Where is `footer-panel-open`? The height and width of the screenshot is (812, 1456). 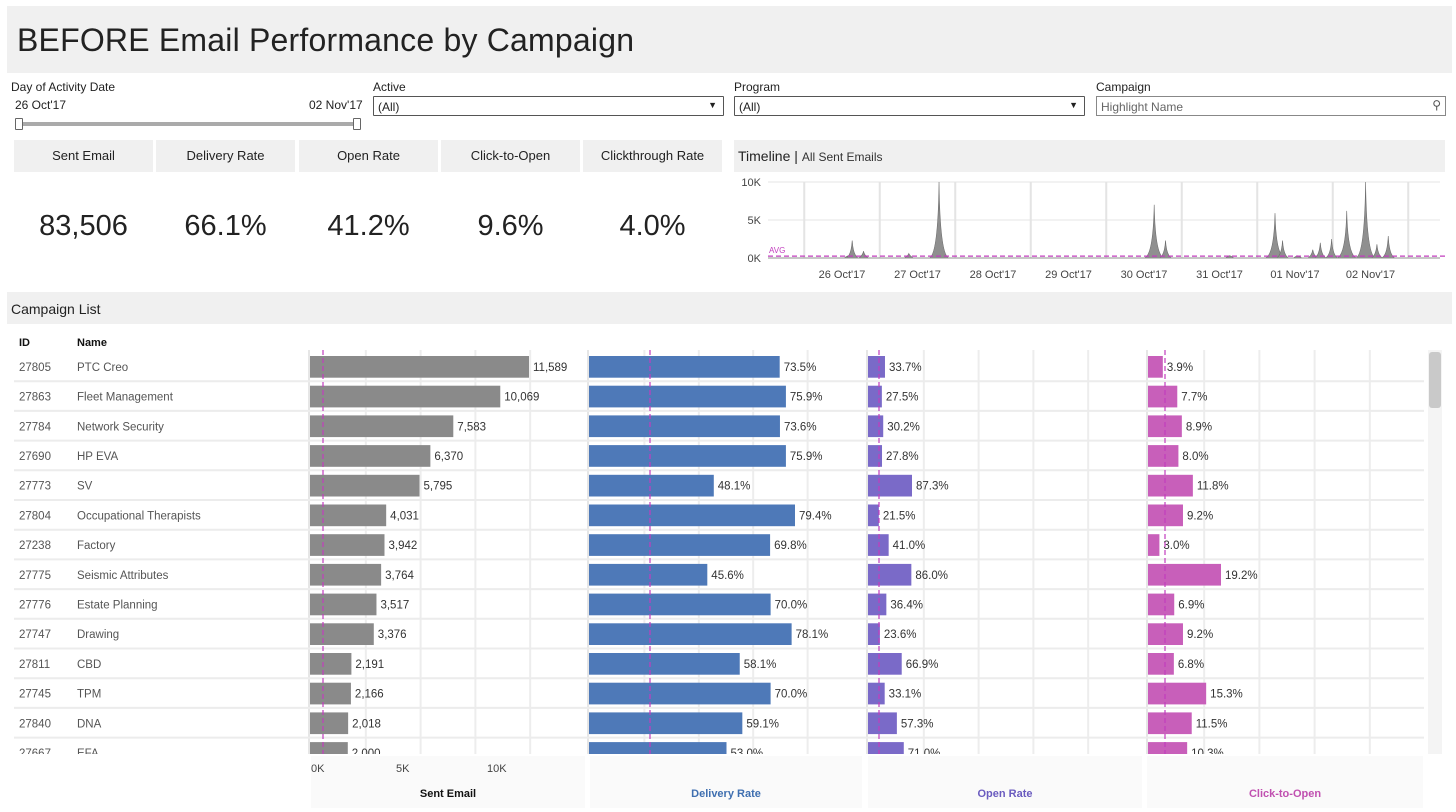
footer-panel-open is located at coordinates (1005, 782).